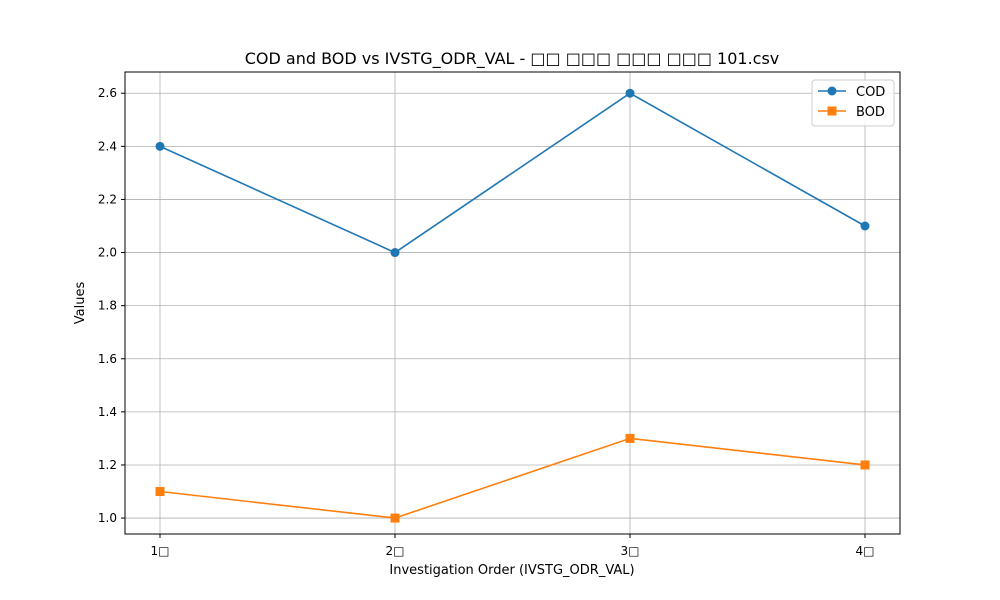  I want to click on legend: COD BOD, so click(853, 103).